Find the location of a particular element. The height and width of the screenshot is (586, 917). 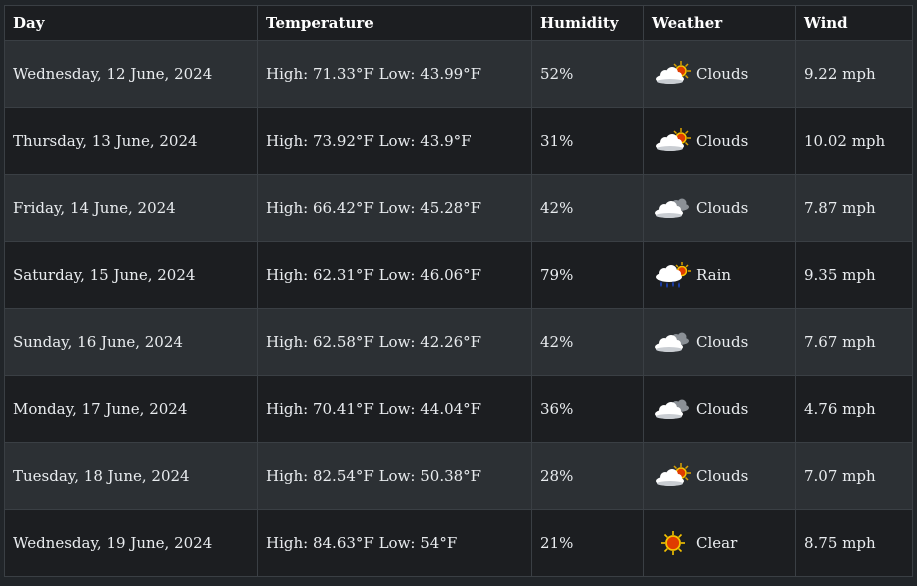

temperature-cell: High: 70.41°F Low: 44.04°F is located at coordinates (394, 409).